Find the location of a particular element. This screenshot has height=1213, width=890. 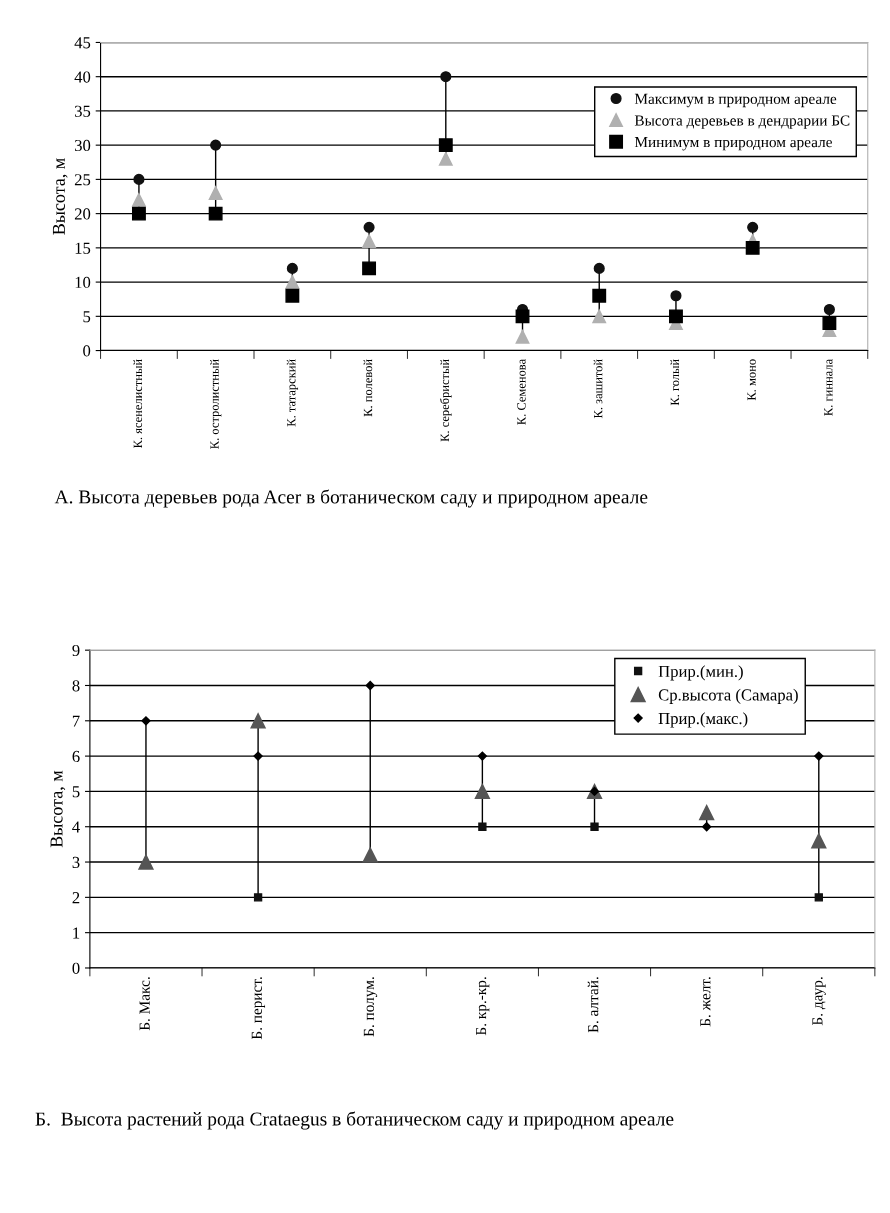

y-tick-label: 30 is located at coordinates (82, 145).